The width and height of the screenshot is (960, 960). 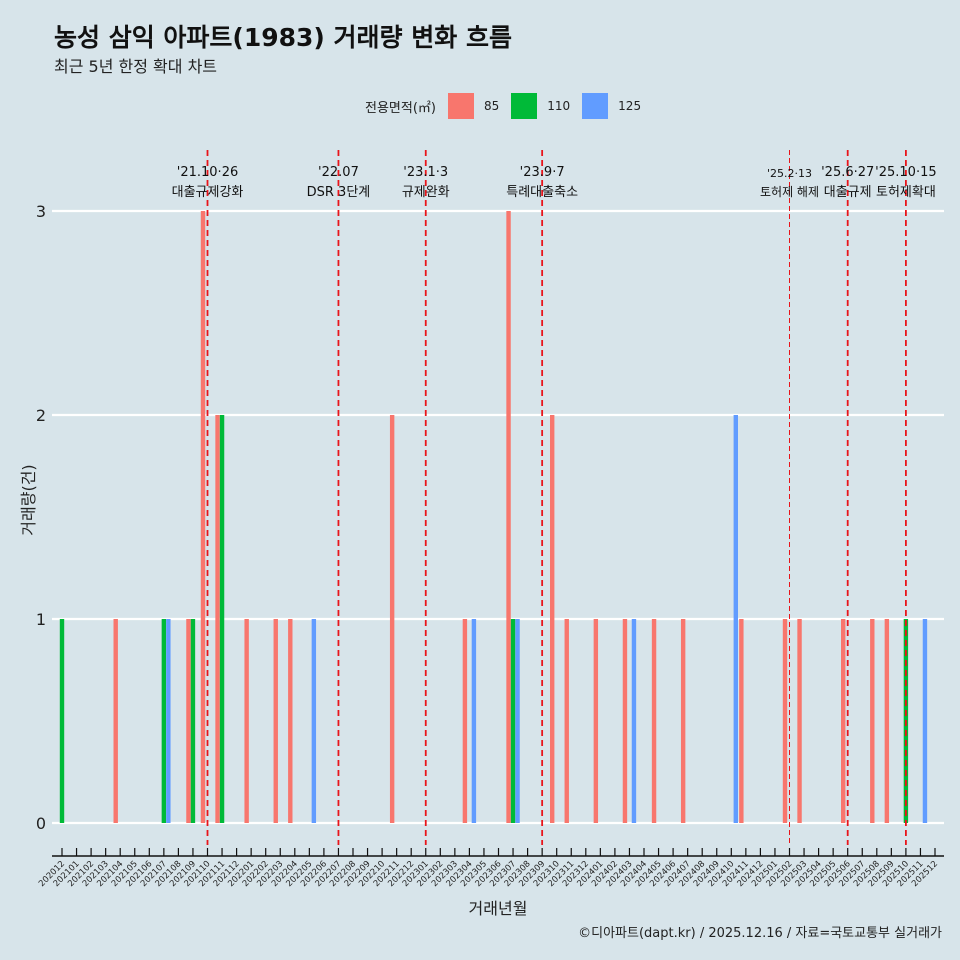 What do you see at coordinates (905, 172) in the screenshot?
I see `event-date-202510: '25.10·15` at bounding box center [905, 172].